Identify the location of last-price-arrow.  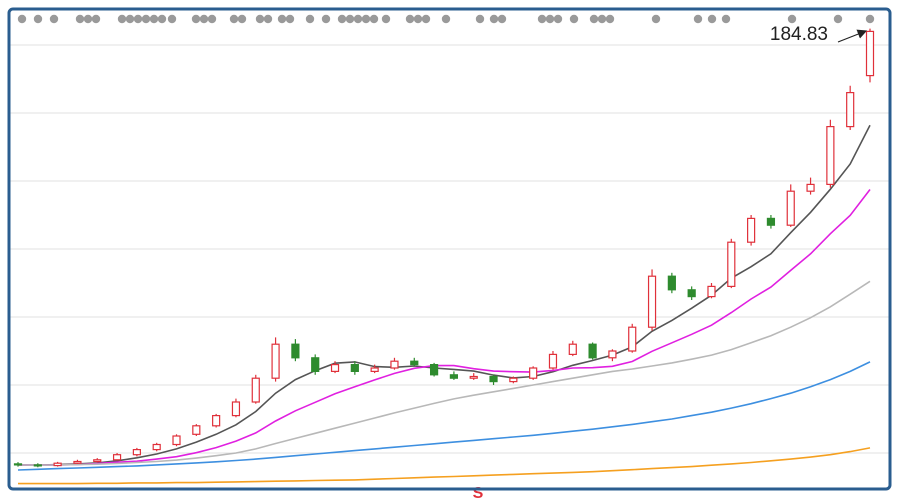
(852, 36).